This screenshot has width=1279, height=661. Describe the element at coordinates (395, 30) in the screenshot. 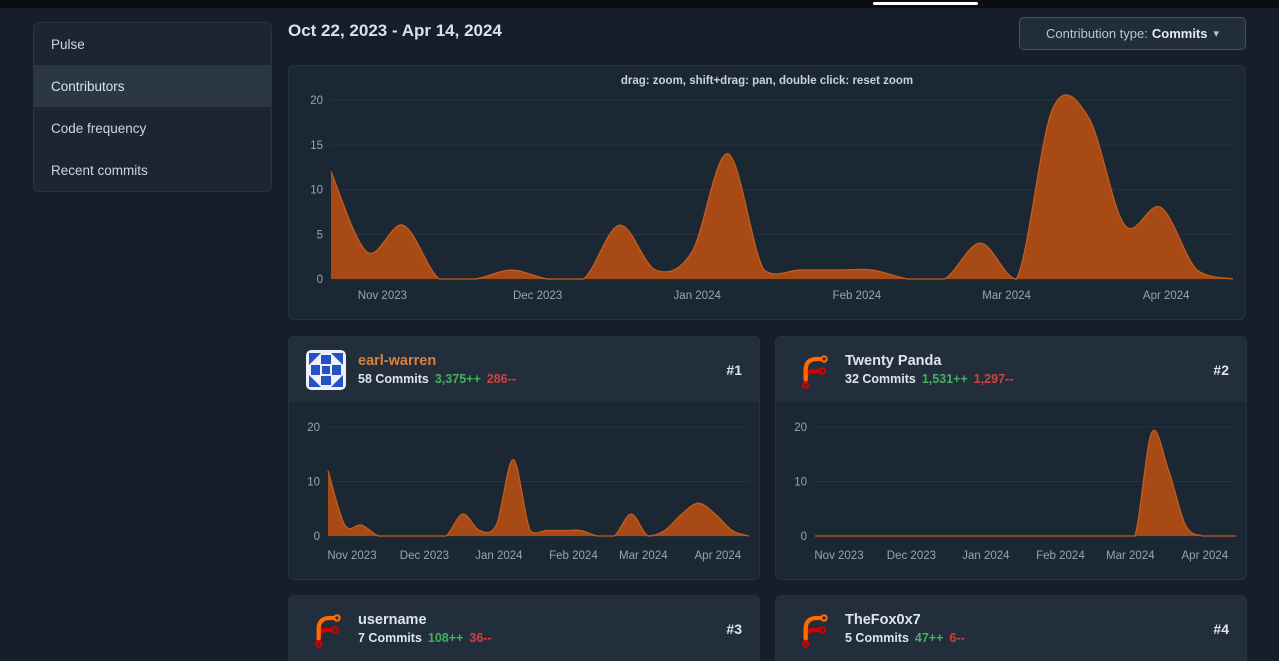

I see `date-range-title: Oct 22, 2023 - Apr 14, 2024` at that location.